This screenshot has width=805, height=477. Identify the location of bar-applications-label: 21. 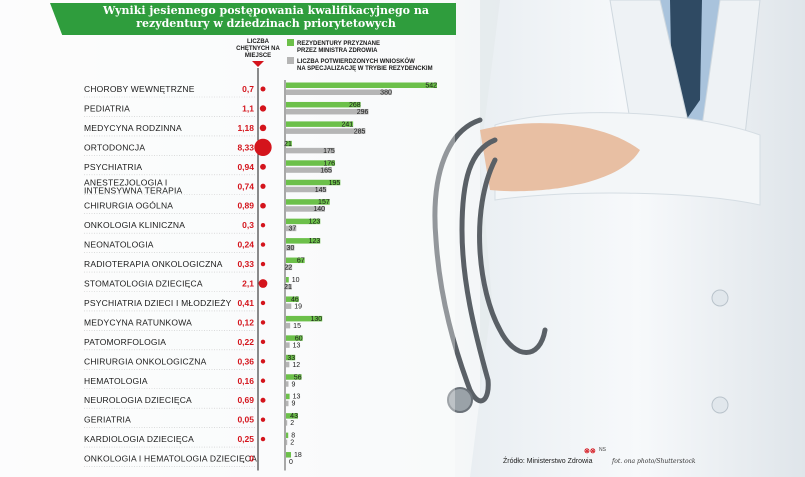
(288, 287).